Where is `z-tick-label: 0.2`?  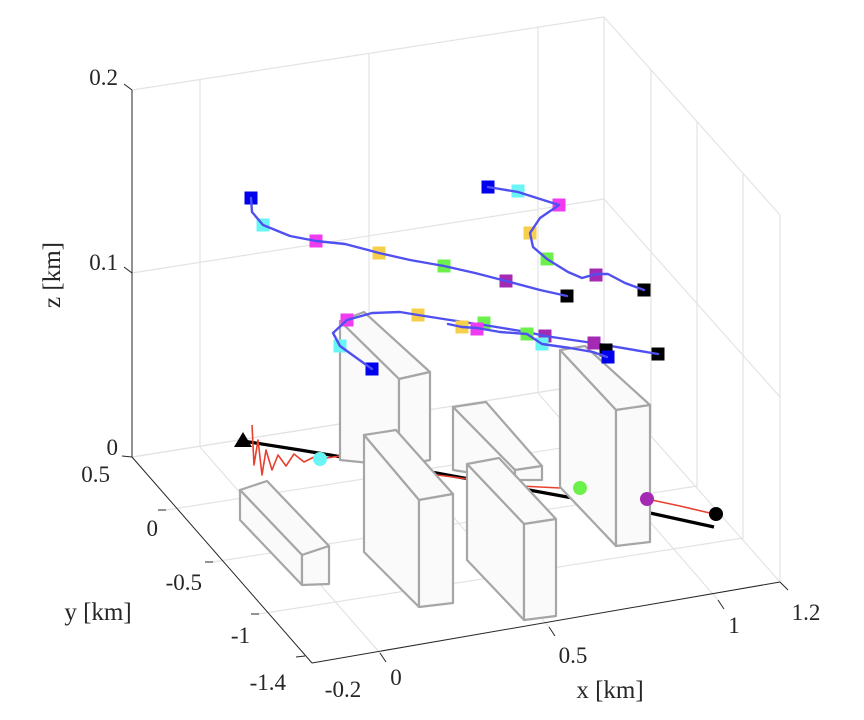
z-tick-label: 0.2 is located at coordinates (103, 77).